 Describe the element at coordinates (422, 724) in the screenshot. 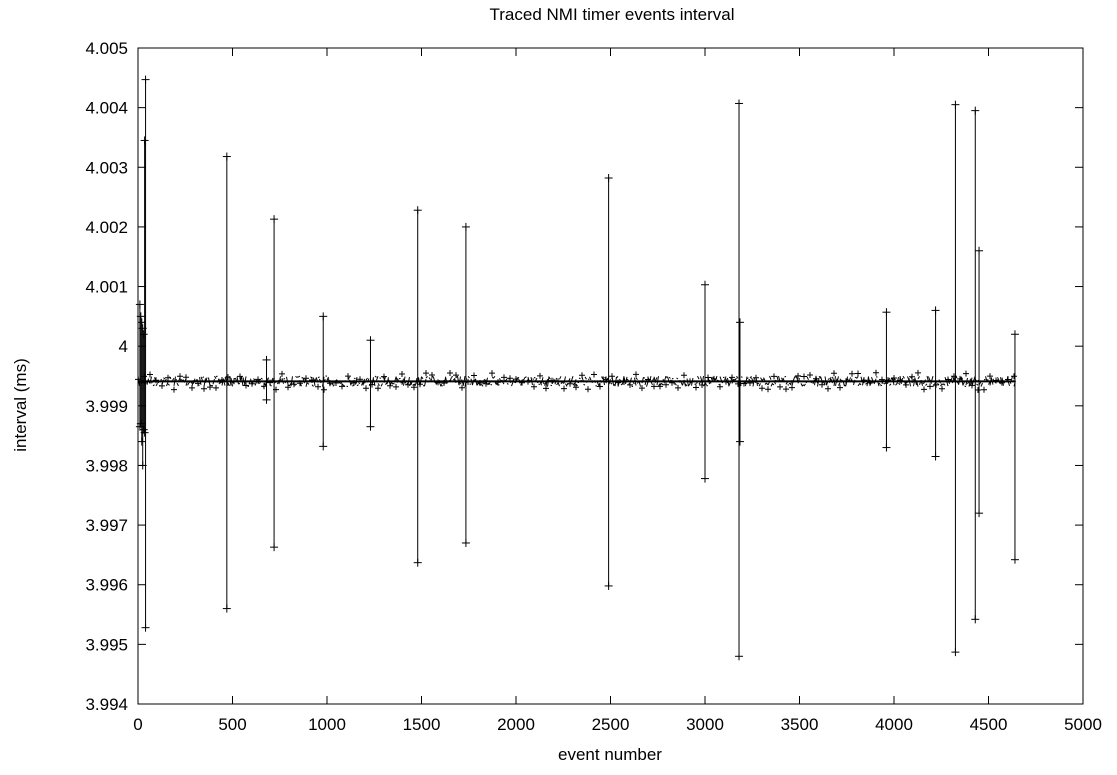

I see `x-tick-label: 1500` at that location.